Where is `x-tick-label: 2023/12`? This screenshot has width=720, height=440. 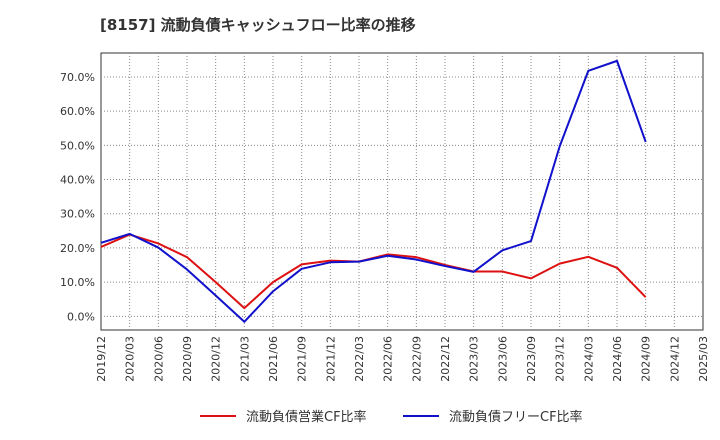
x-tick-label: 2023/12 is located at coordinates (560, 359).